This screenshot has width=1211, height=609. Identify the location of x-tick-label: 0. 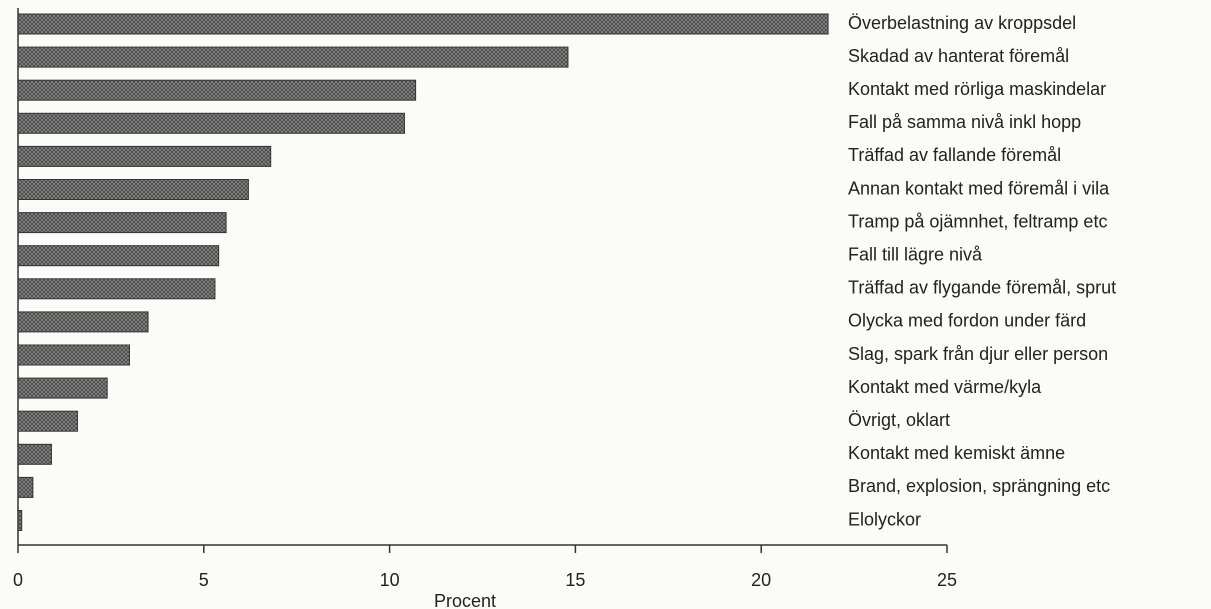
(18, 580).